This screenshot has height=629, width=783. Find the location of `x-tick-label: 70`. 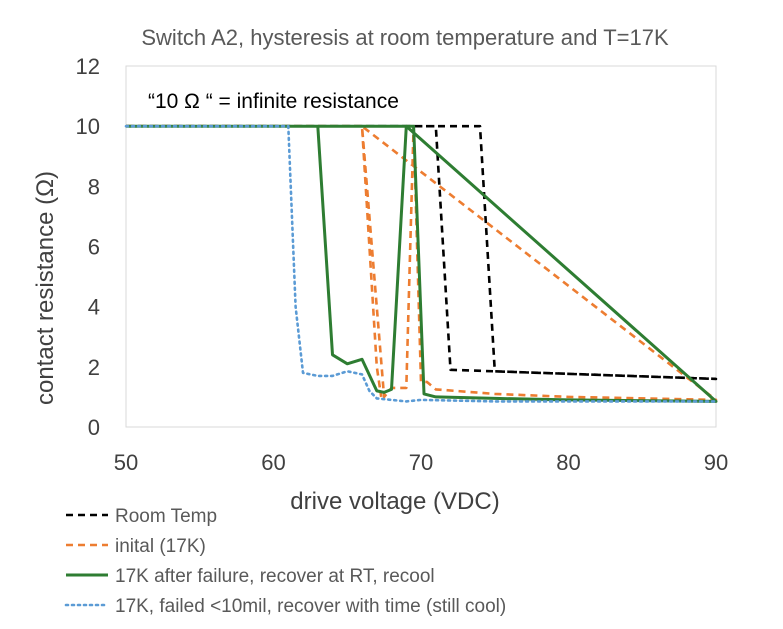

x-tick-label: 70 is located at coordinates (421, 462).